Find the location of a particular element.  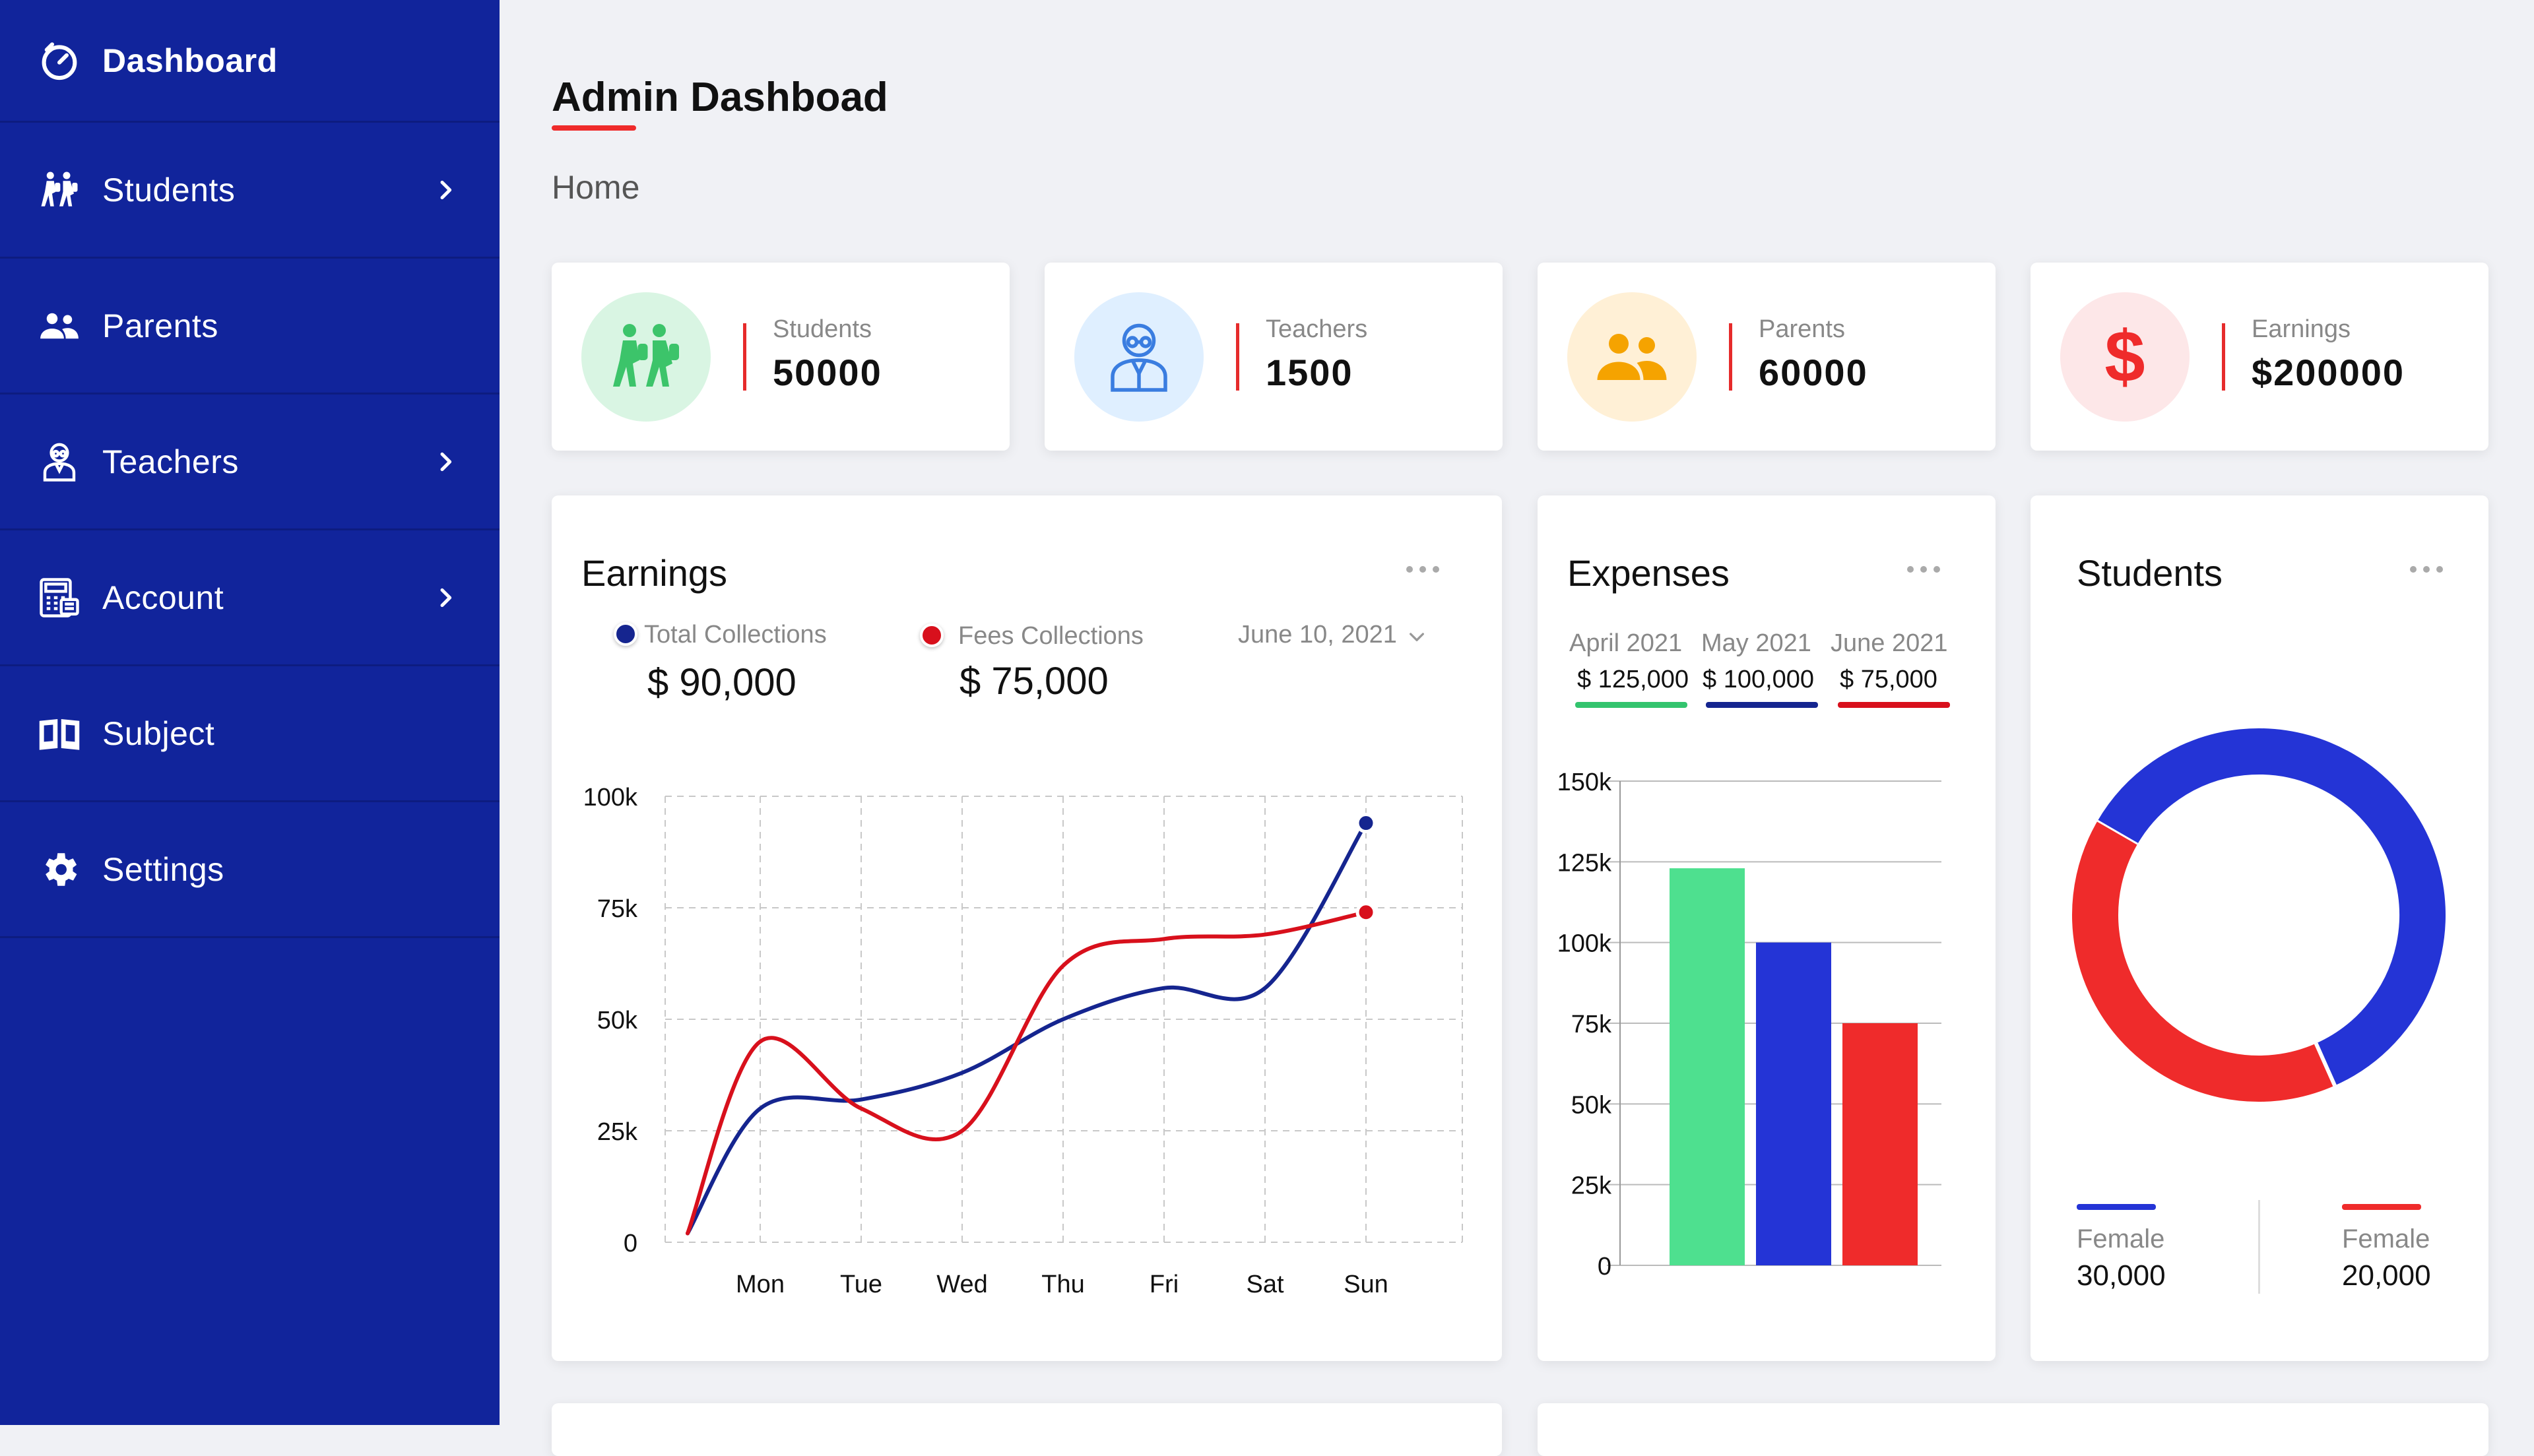

stat-value: $200000 is located at coordinates (2328, 372).